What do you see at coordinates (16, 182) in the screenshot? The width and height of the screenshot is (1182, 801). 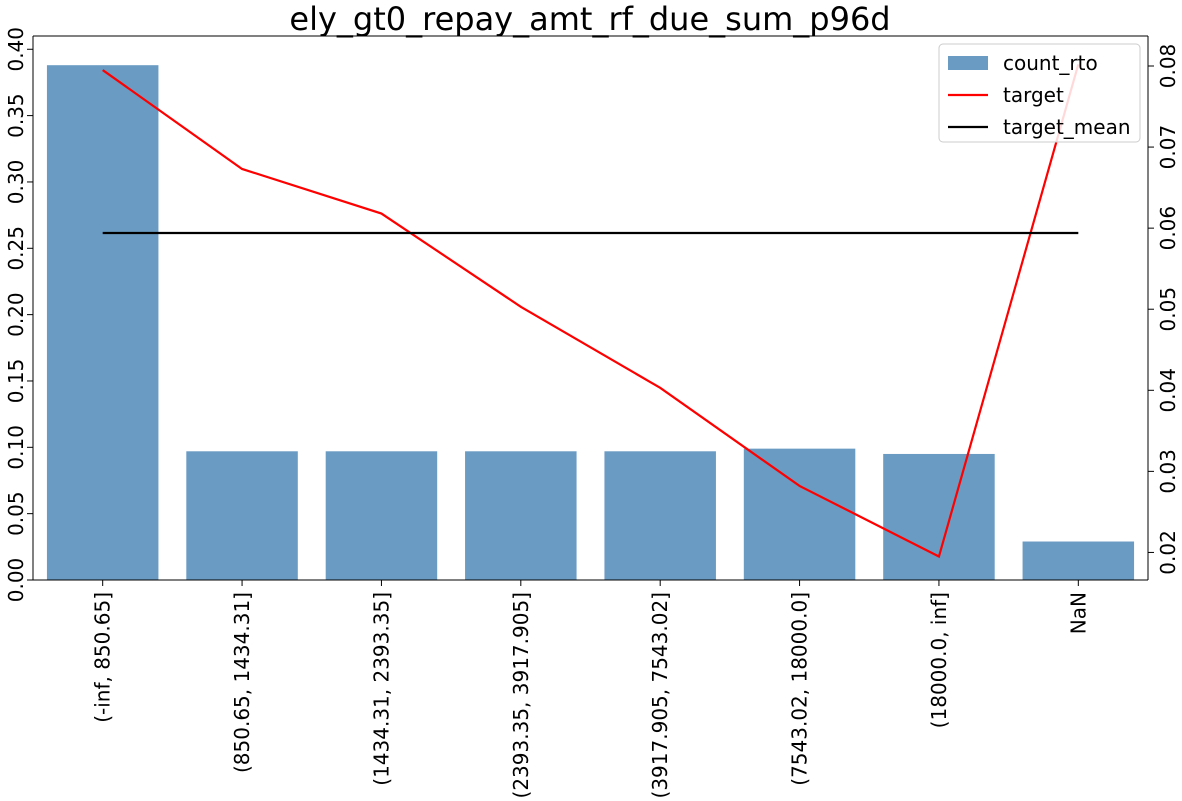 I see `y-left-tick-label: 0.30` at bounding box center [16, 182].